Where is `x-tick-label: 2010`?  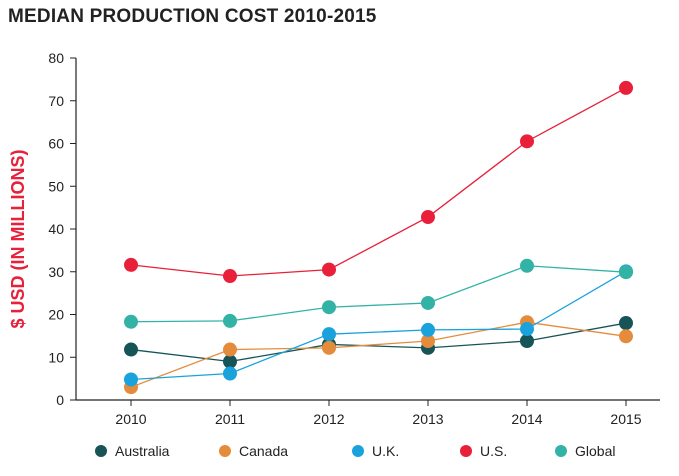
x-tick-label: 2010 is located at coordinates (130, 419).